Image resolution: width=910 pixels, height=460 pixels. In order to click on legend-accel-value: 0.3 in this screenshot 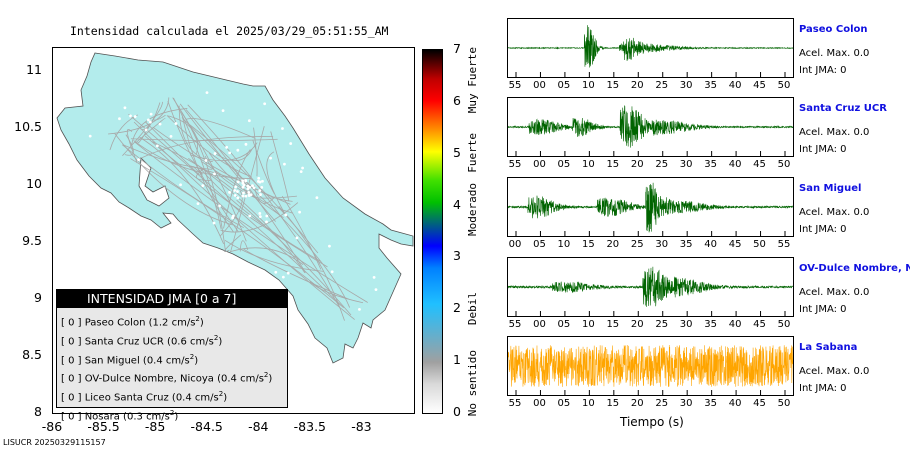, I will do `click(136, 417)`.